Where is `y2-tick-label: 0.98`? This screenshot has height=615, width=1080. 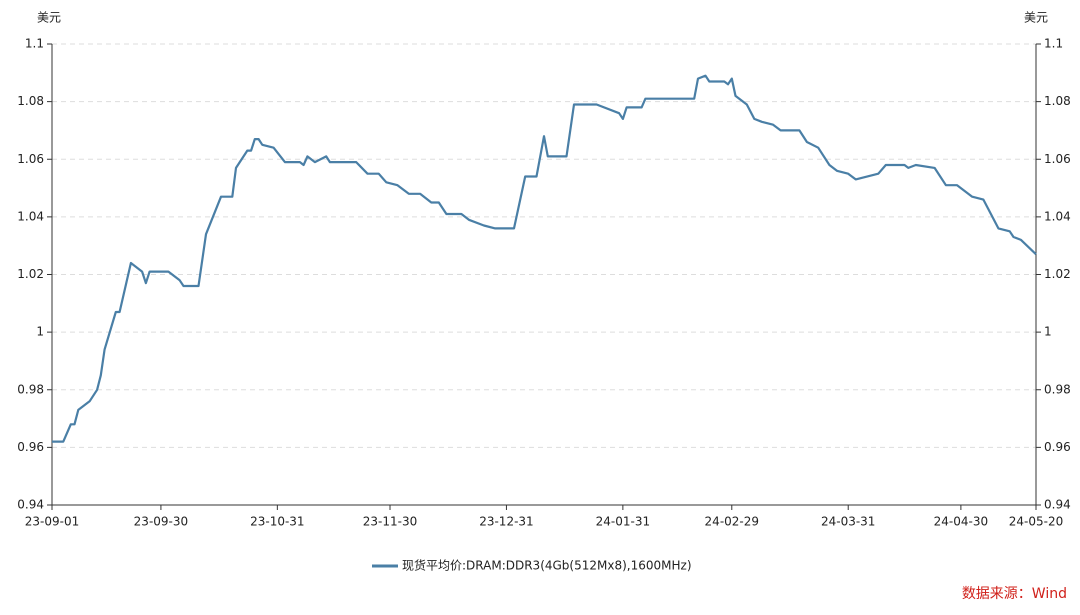
y2-tick-label: 0.98 is located at coordinates (1057, 389).